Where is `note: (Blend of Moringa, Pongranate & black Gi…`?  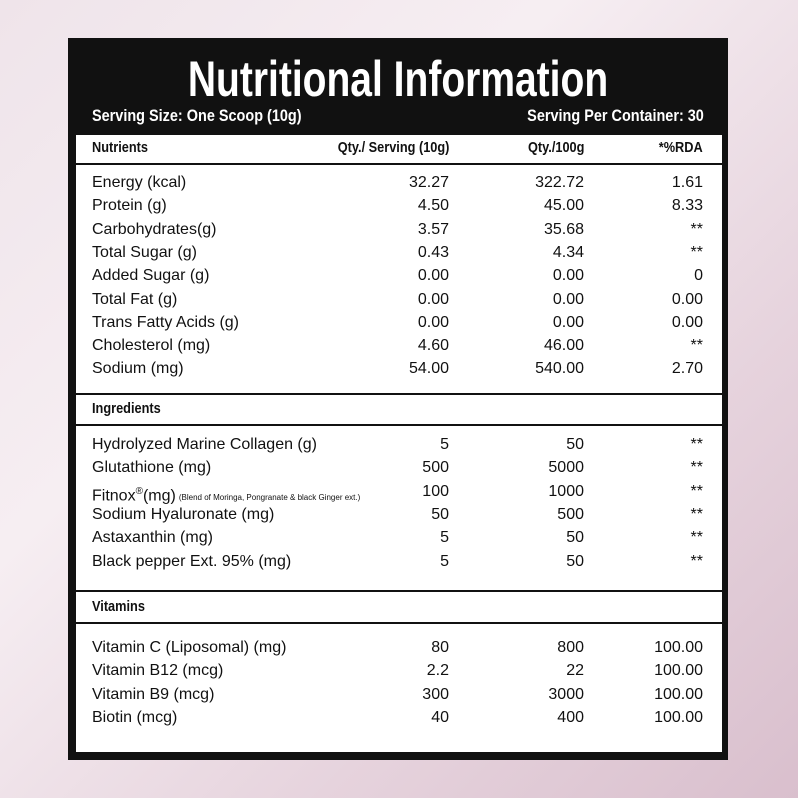
note: (Blend of Moringa, Pongranate & black Gi… is located at coordinates (269, 497).